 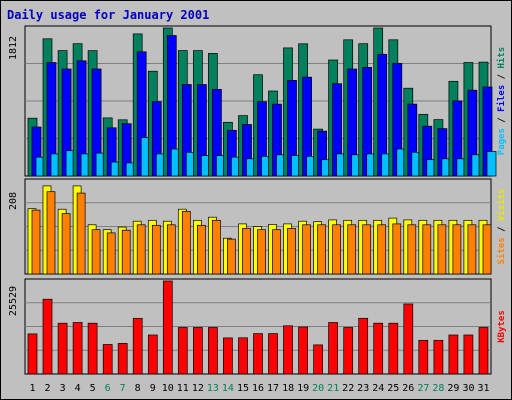 What do you see at coordinates (423, 388) in the screenshot?
I see `x-tick-label-day-27: 27` at bounding box center [423, 388].